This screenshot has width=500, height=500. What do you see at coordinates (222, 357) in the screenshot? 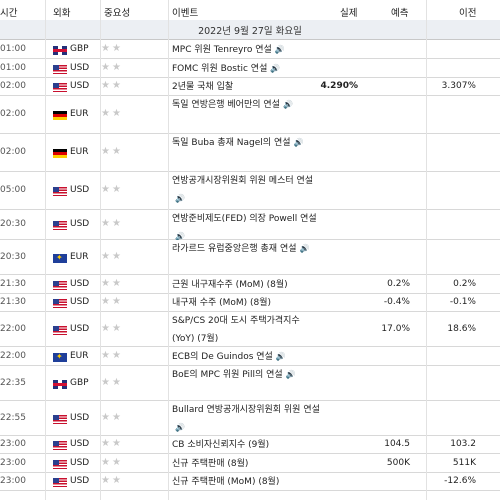
I see `event-title: ECB의 De Guindos 연설` at bounding box center [222, 357].